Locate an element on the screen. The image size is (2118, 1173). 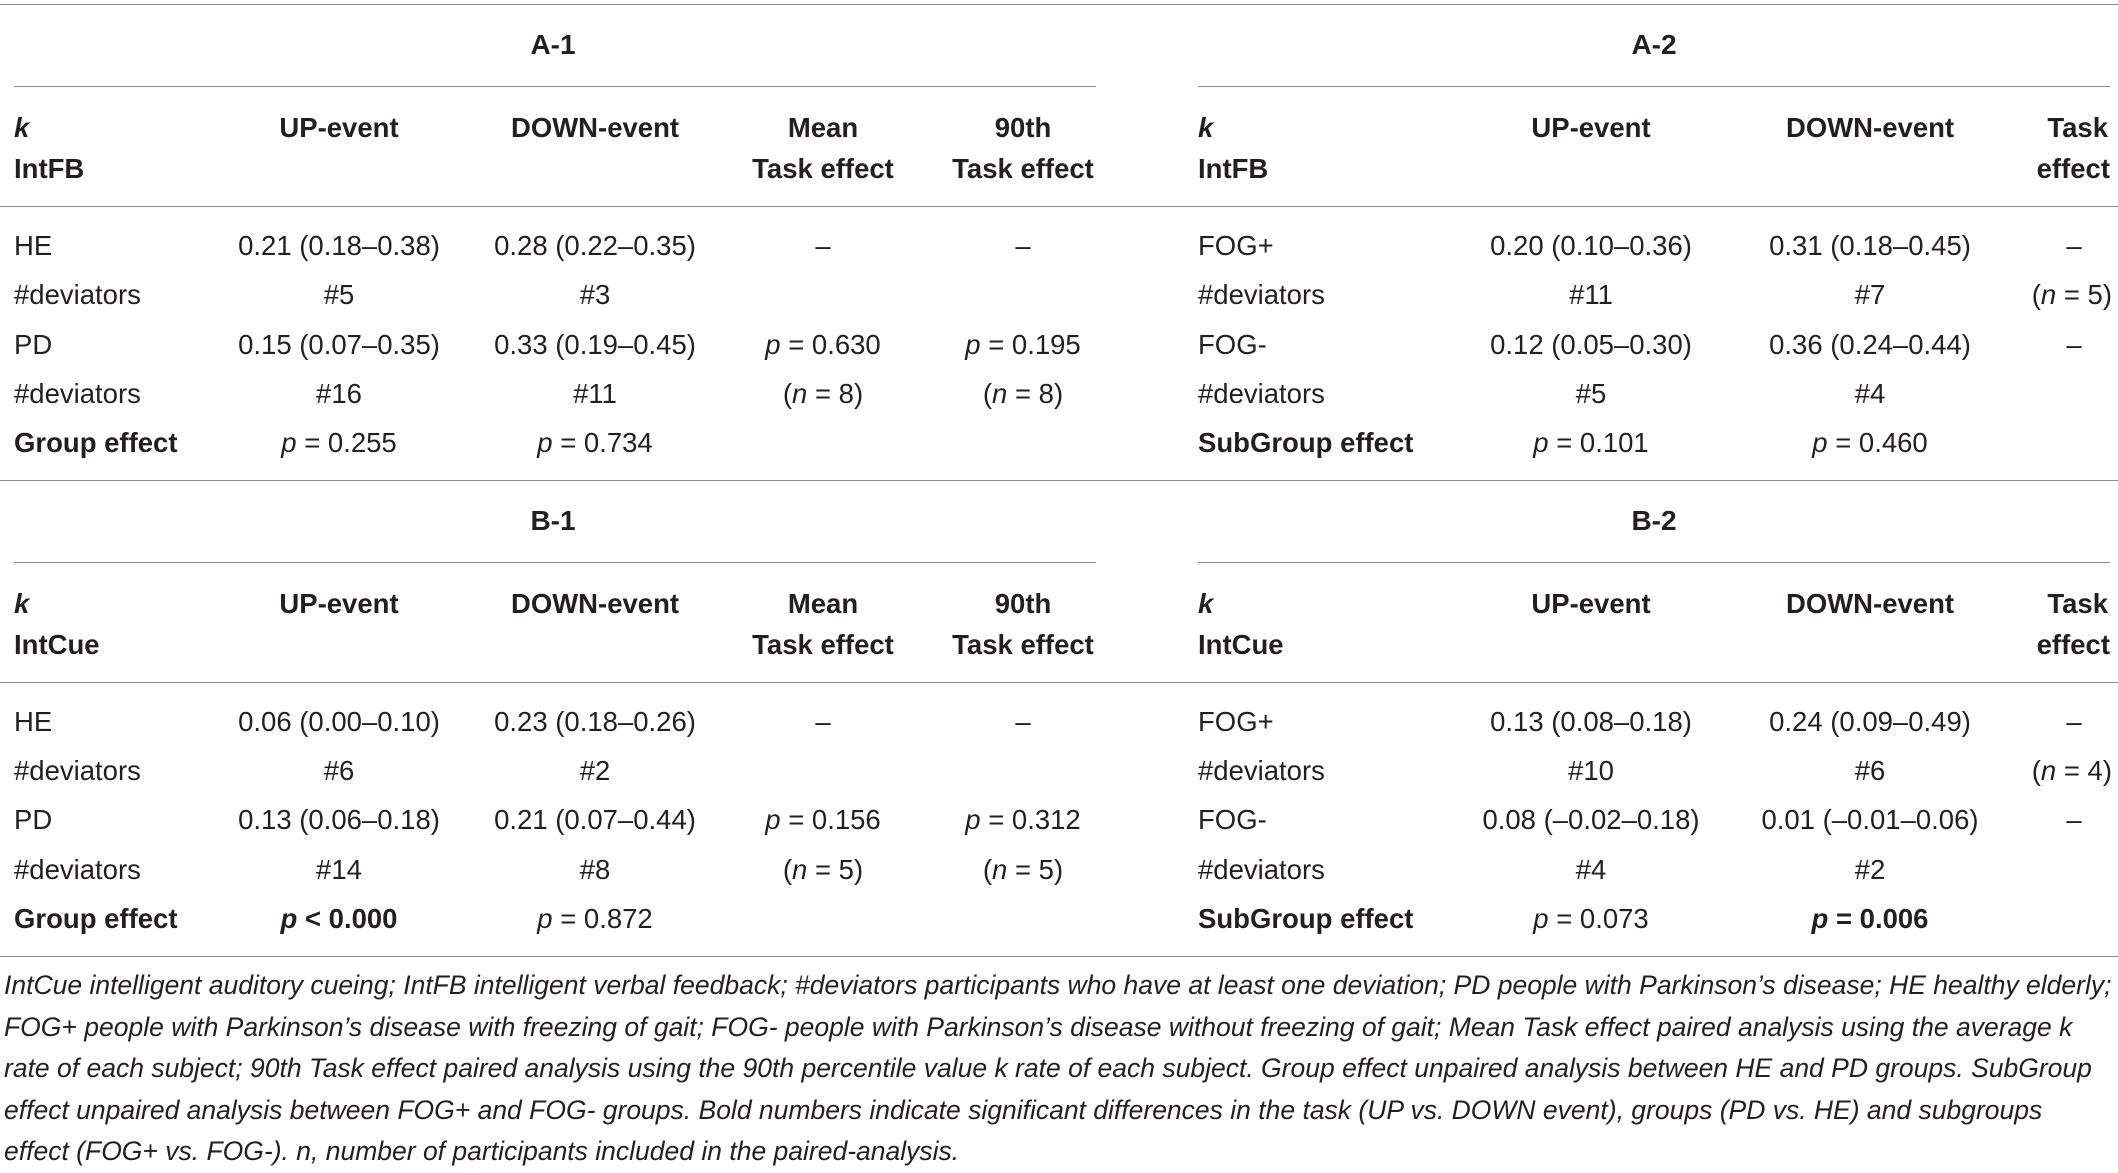
cell-90th: p = 0.195 is located at coordinates (1023, 344).